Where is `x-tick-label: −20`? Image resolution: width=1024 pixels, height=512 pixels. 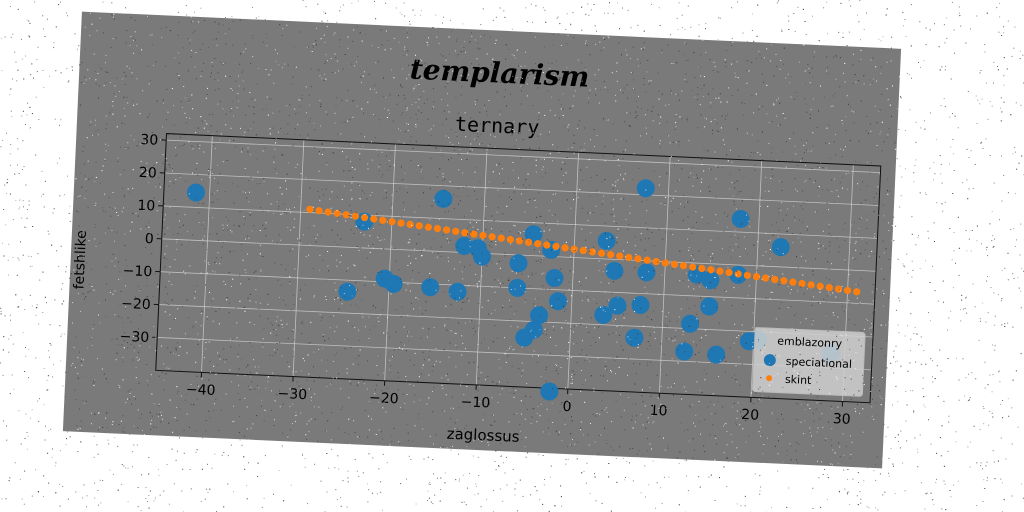
x-tick-label: −20 is located at coordinates (384, 398).